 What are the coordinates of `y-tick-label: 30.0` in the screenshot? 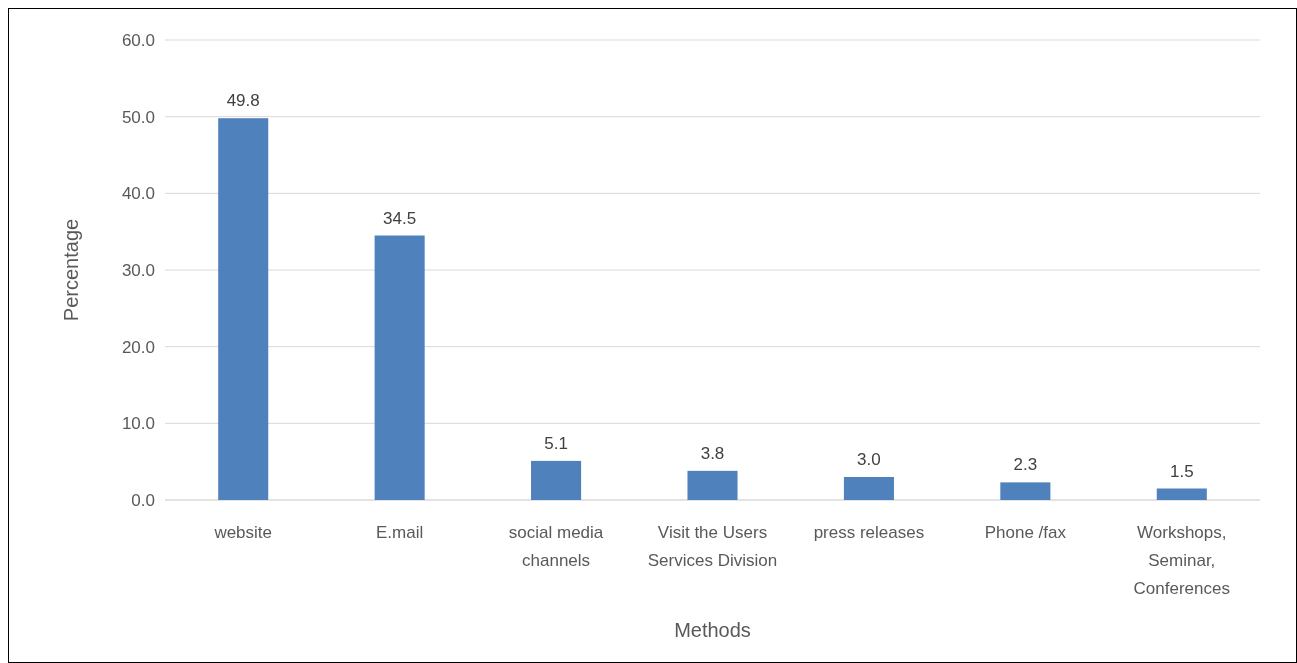 It's located at (138, 270).